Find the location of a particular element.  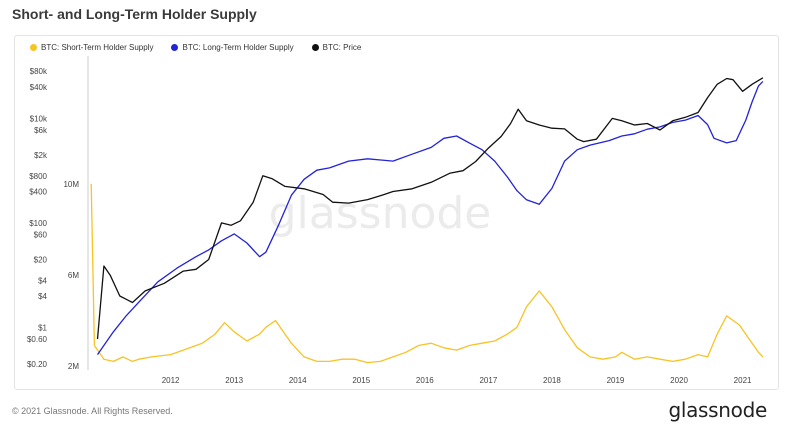

legend-item-sth: BTC: Short-Term Holder Supply is located at coordinates (91, 47).